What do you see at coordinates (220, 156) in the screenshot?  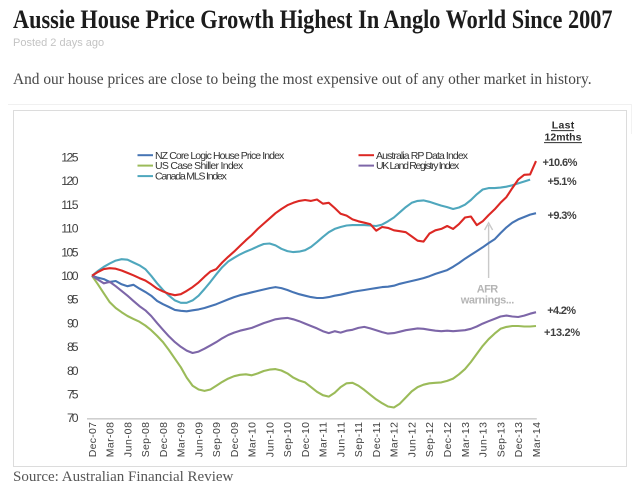 I see `svg-text:NZ Core Logic House Price Inde: NZ Core Logic House Price Index` at bounding box center [220, 156].